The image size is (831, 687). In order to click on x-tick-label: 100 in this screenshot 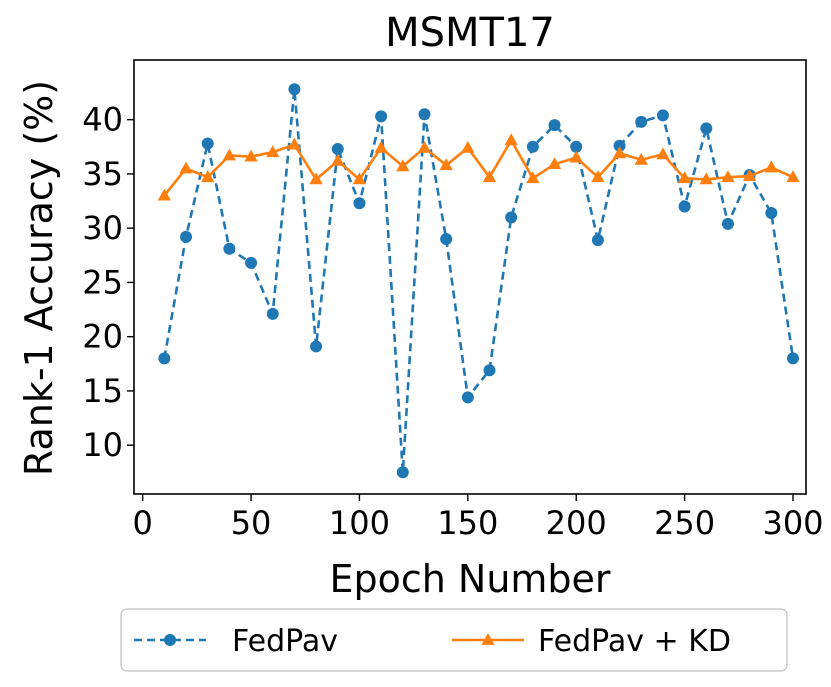, I will do `click(359, 523)`.